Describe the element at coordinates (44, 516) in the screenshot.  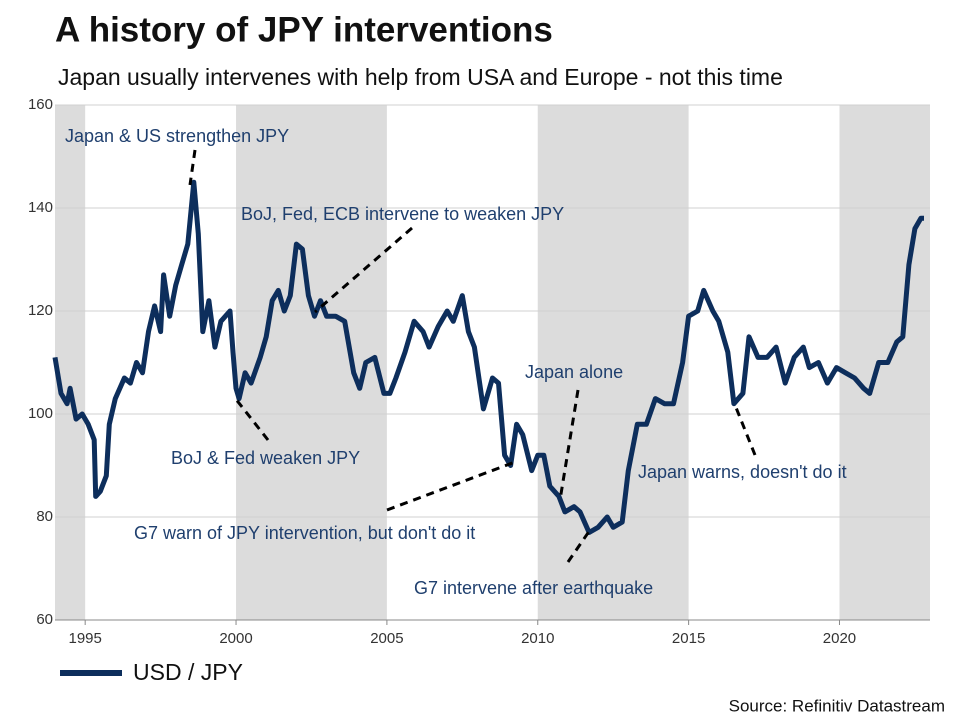
I see `y-tick-label: 80` at that location.